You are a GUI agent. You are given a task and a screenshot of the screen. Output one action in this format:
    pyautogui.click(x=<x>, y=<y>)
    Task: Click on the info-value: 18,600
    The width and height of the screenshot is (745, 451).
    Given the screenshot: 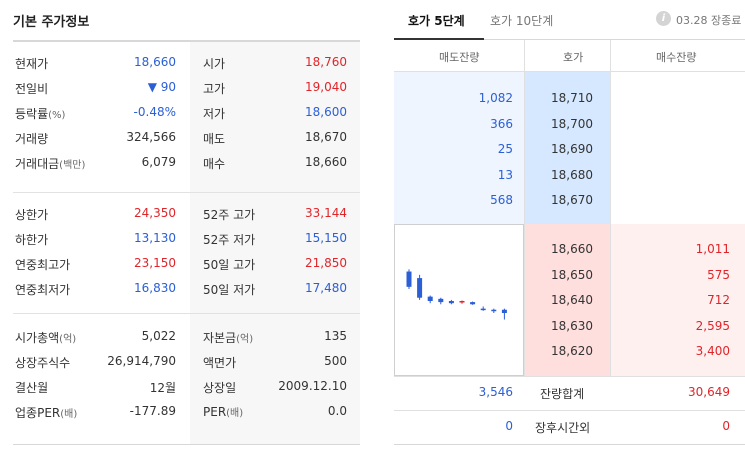 What is the action you would take?
    pyautogui.click(x=326, y=112)
    